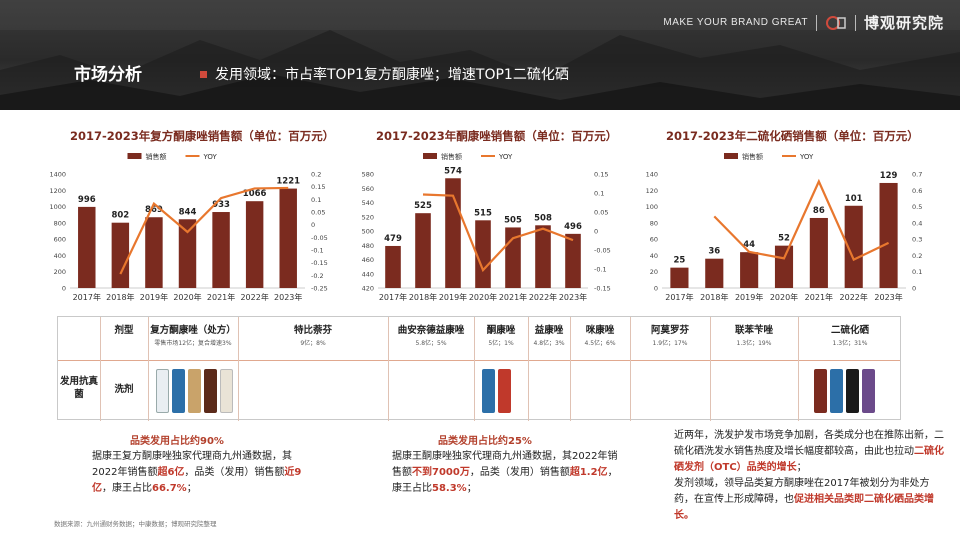 This screenshot has width=960, height=540. What do you see at coordinates (917, 191) in the screenshot?
I see `y2-tick-label: 0.6` at bounding box center [917, 191].